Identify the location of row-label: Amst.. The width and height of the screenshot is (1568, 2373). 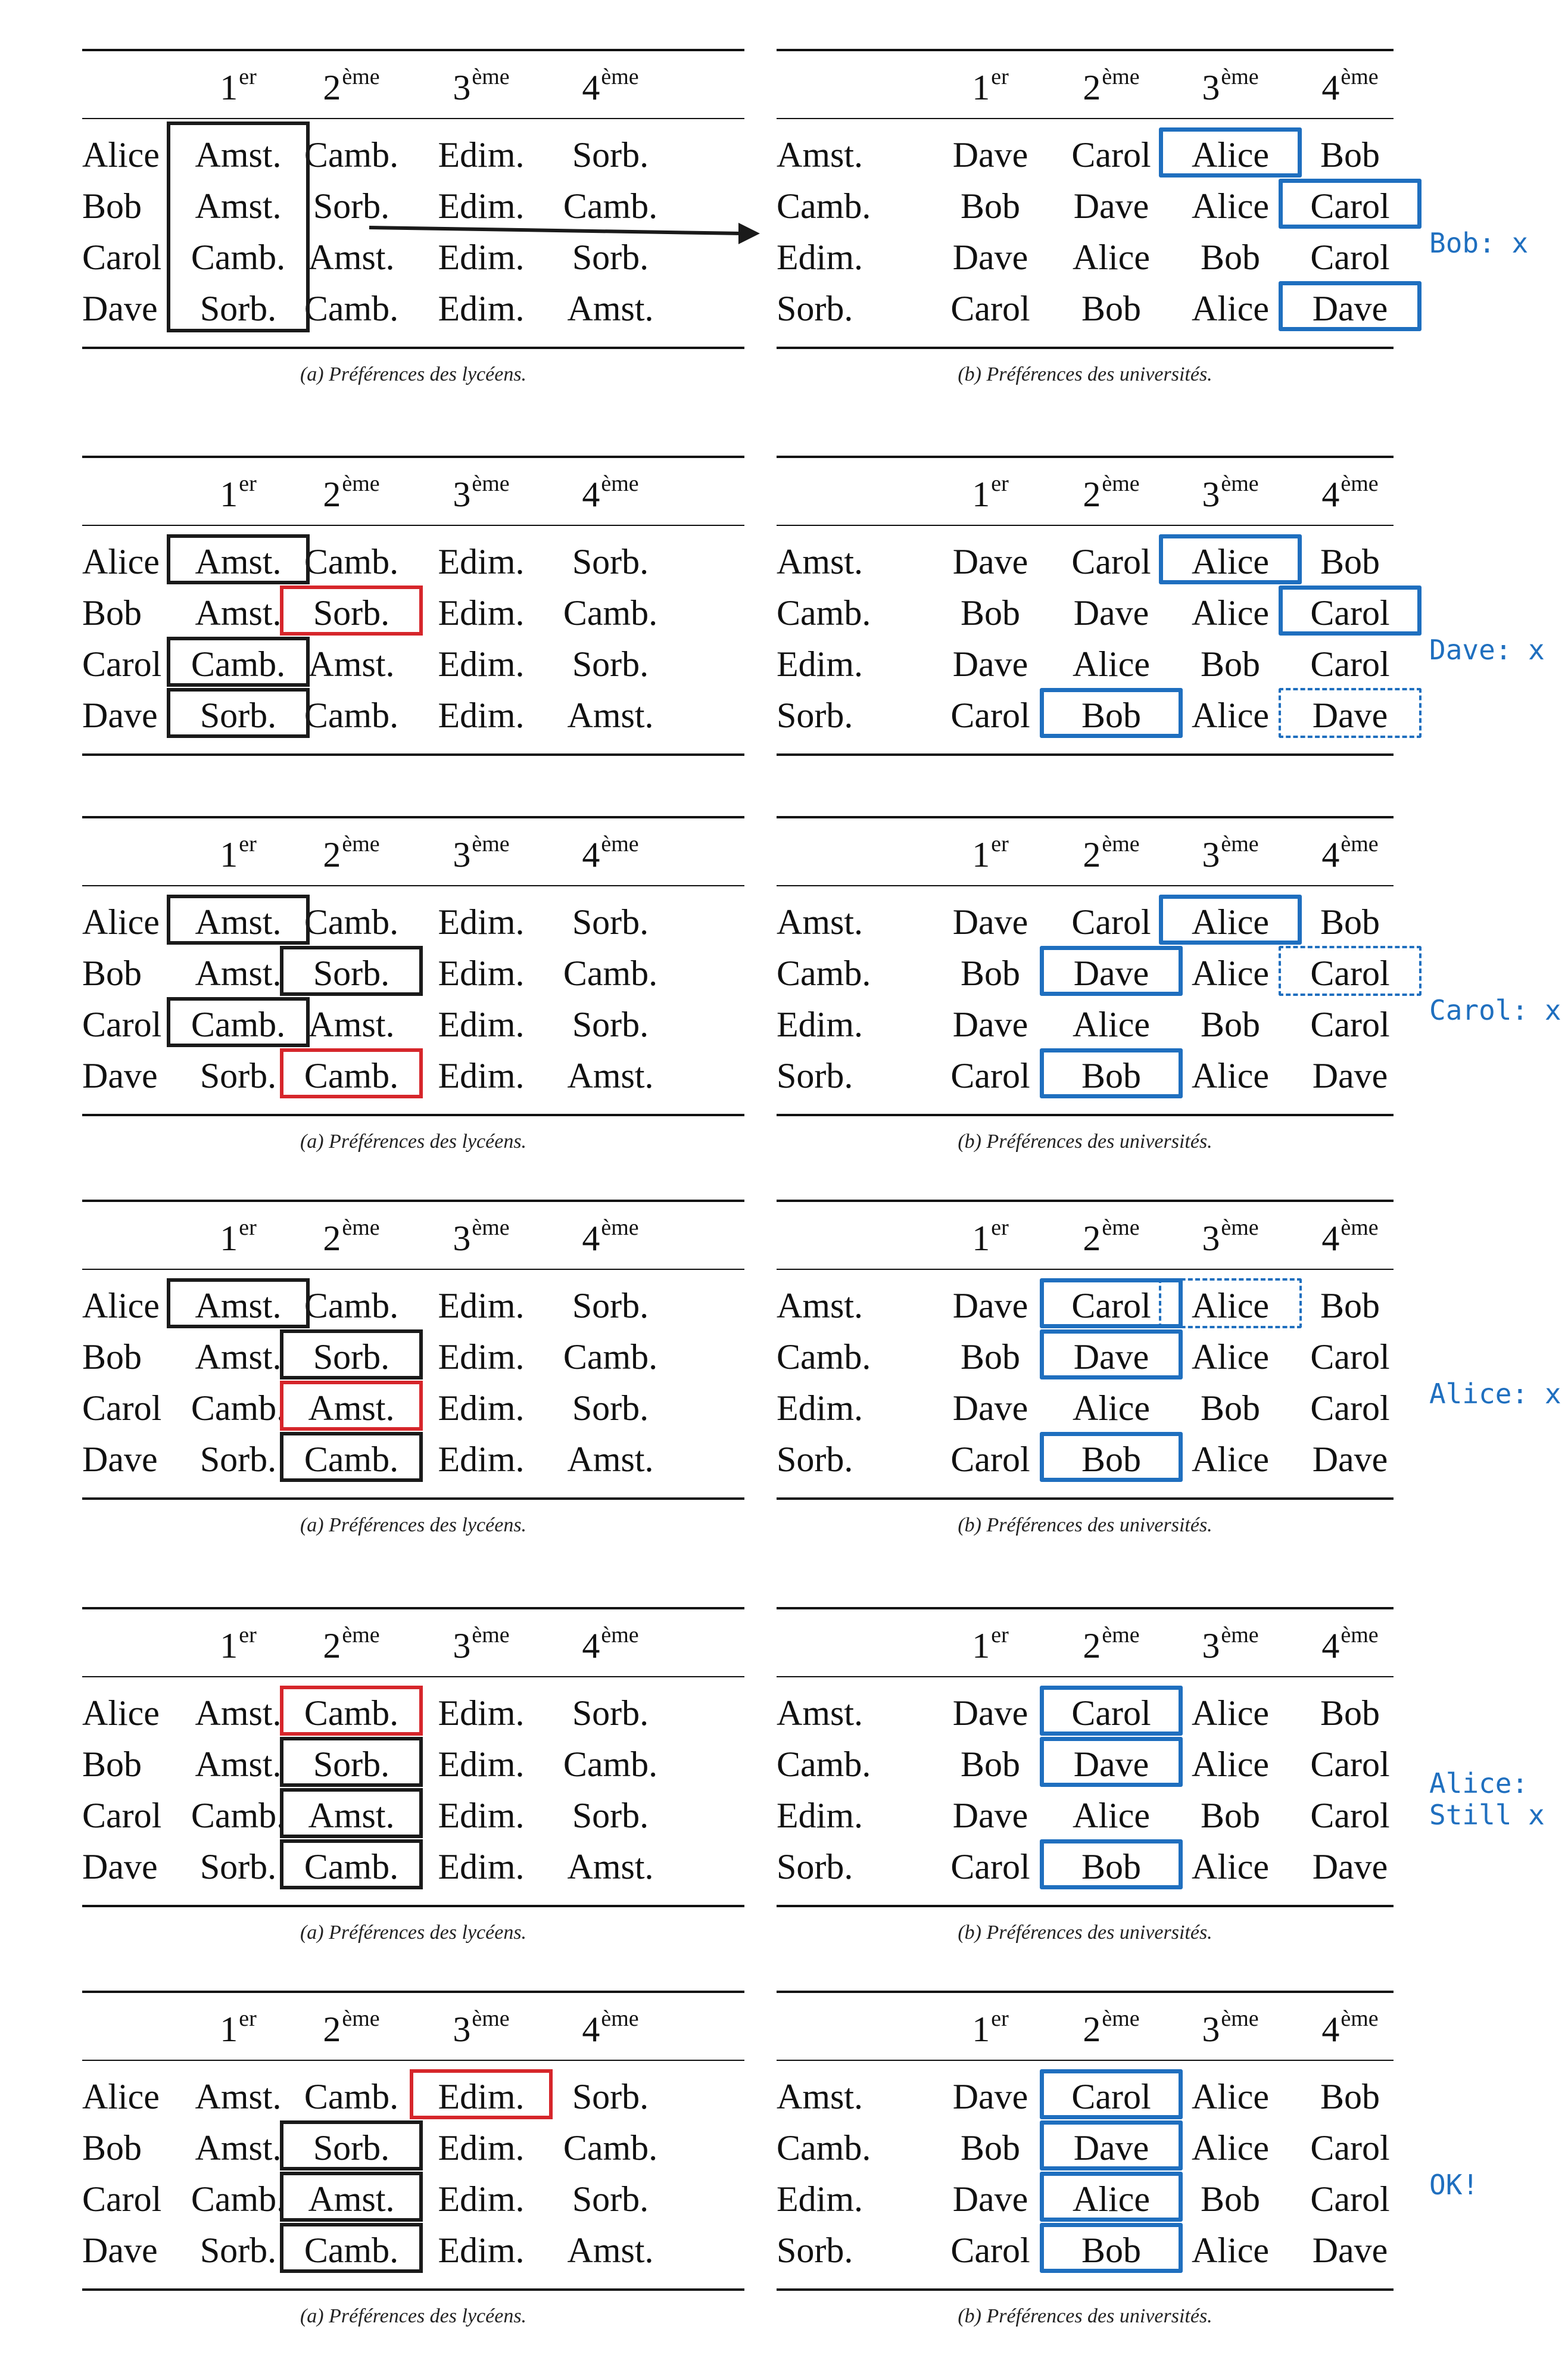
(820, 922).